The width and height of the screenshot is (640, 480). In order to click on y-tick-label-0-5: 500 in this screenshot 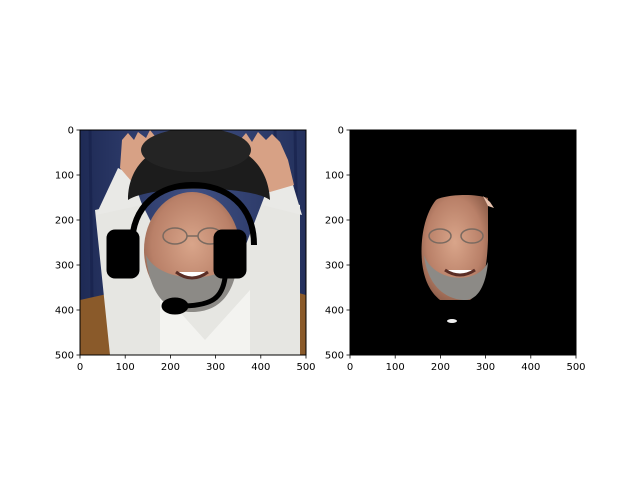, I will do `click(64, 356)`.